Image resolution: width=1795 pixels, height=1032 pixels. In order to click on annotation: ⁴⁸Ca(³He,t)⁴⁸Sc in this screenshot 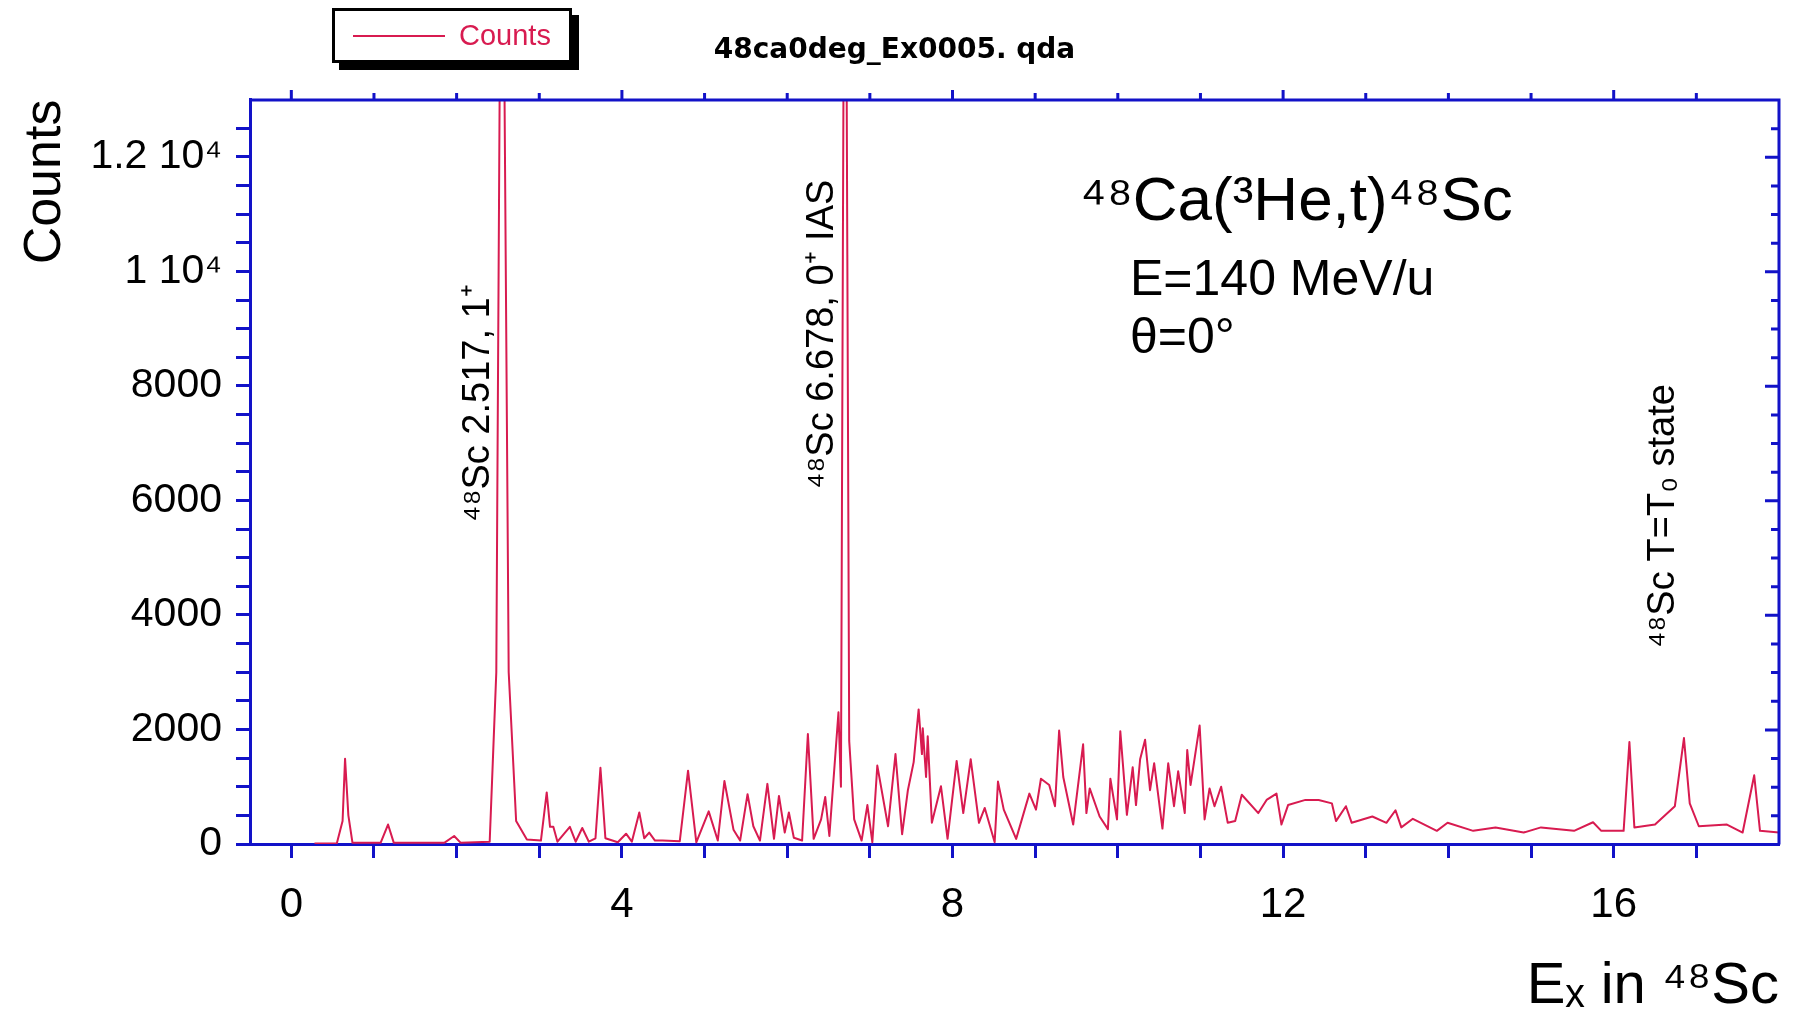, I will do `click(1296, 198)`.